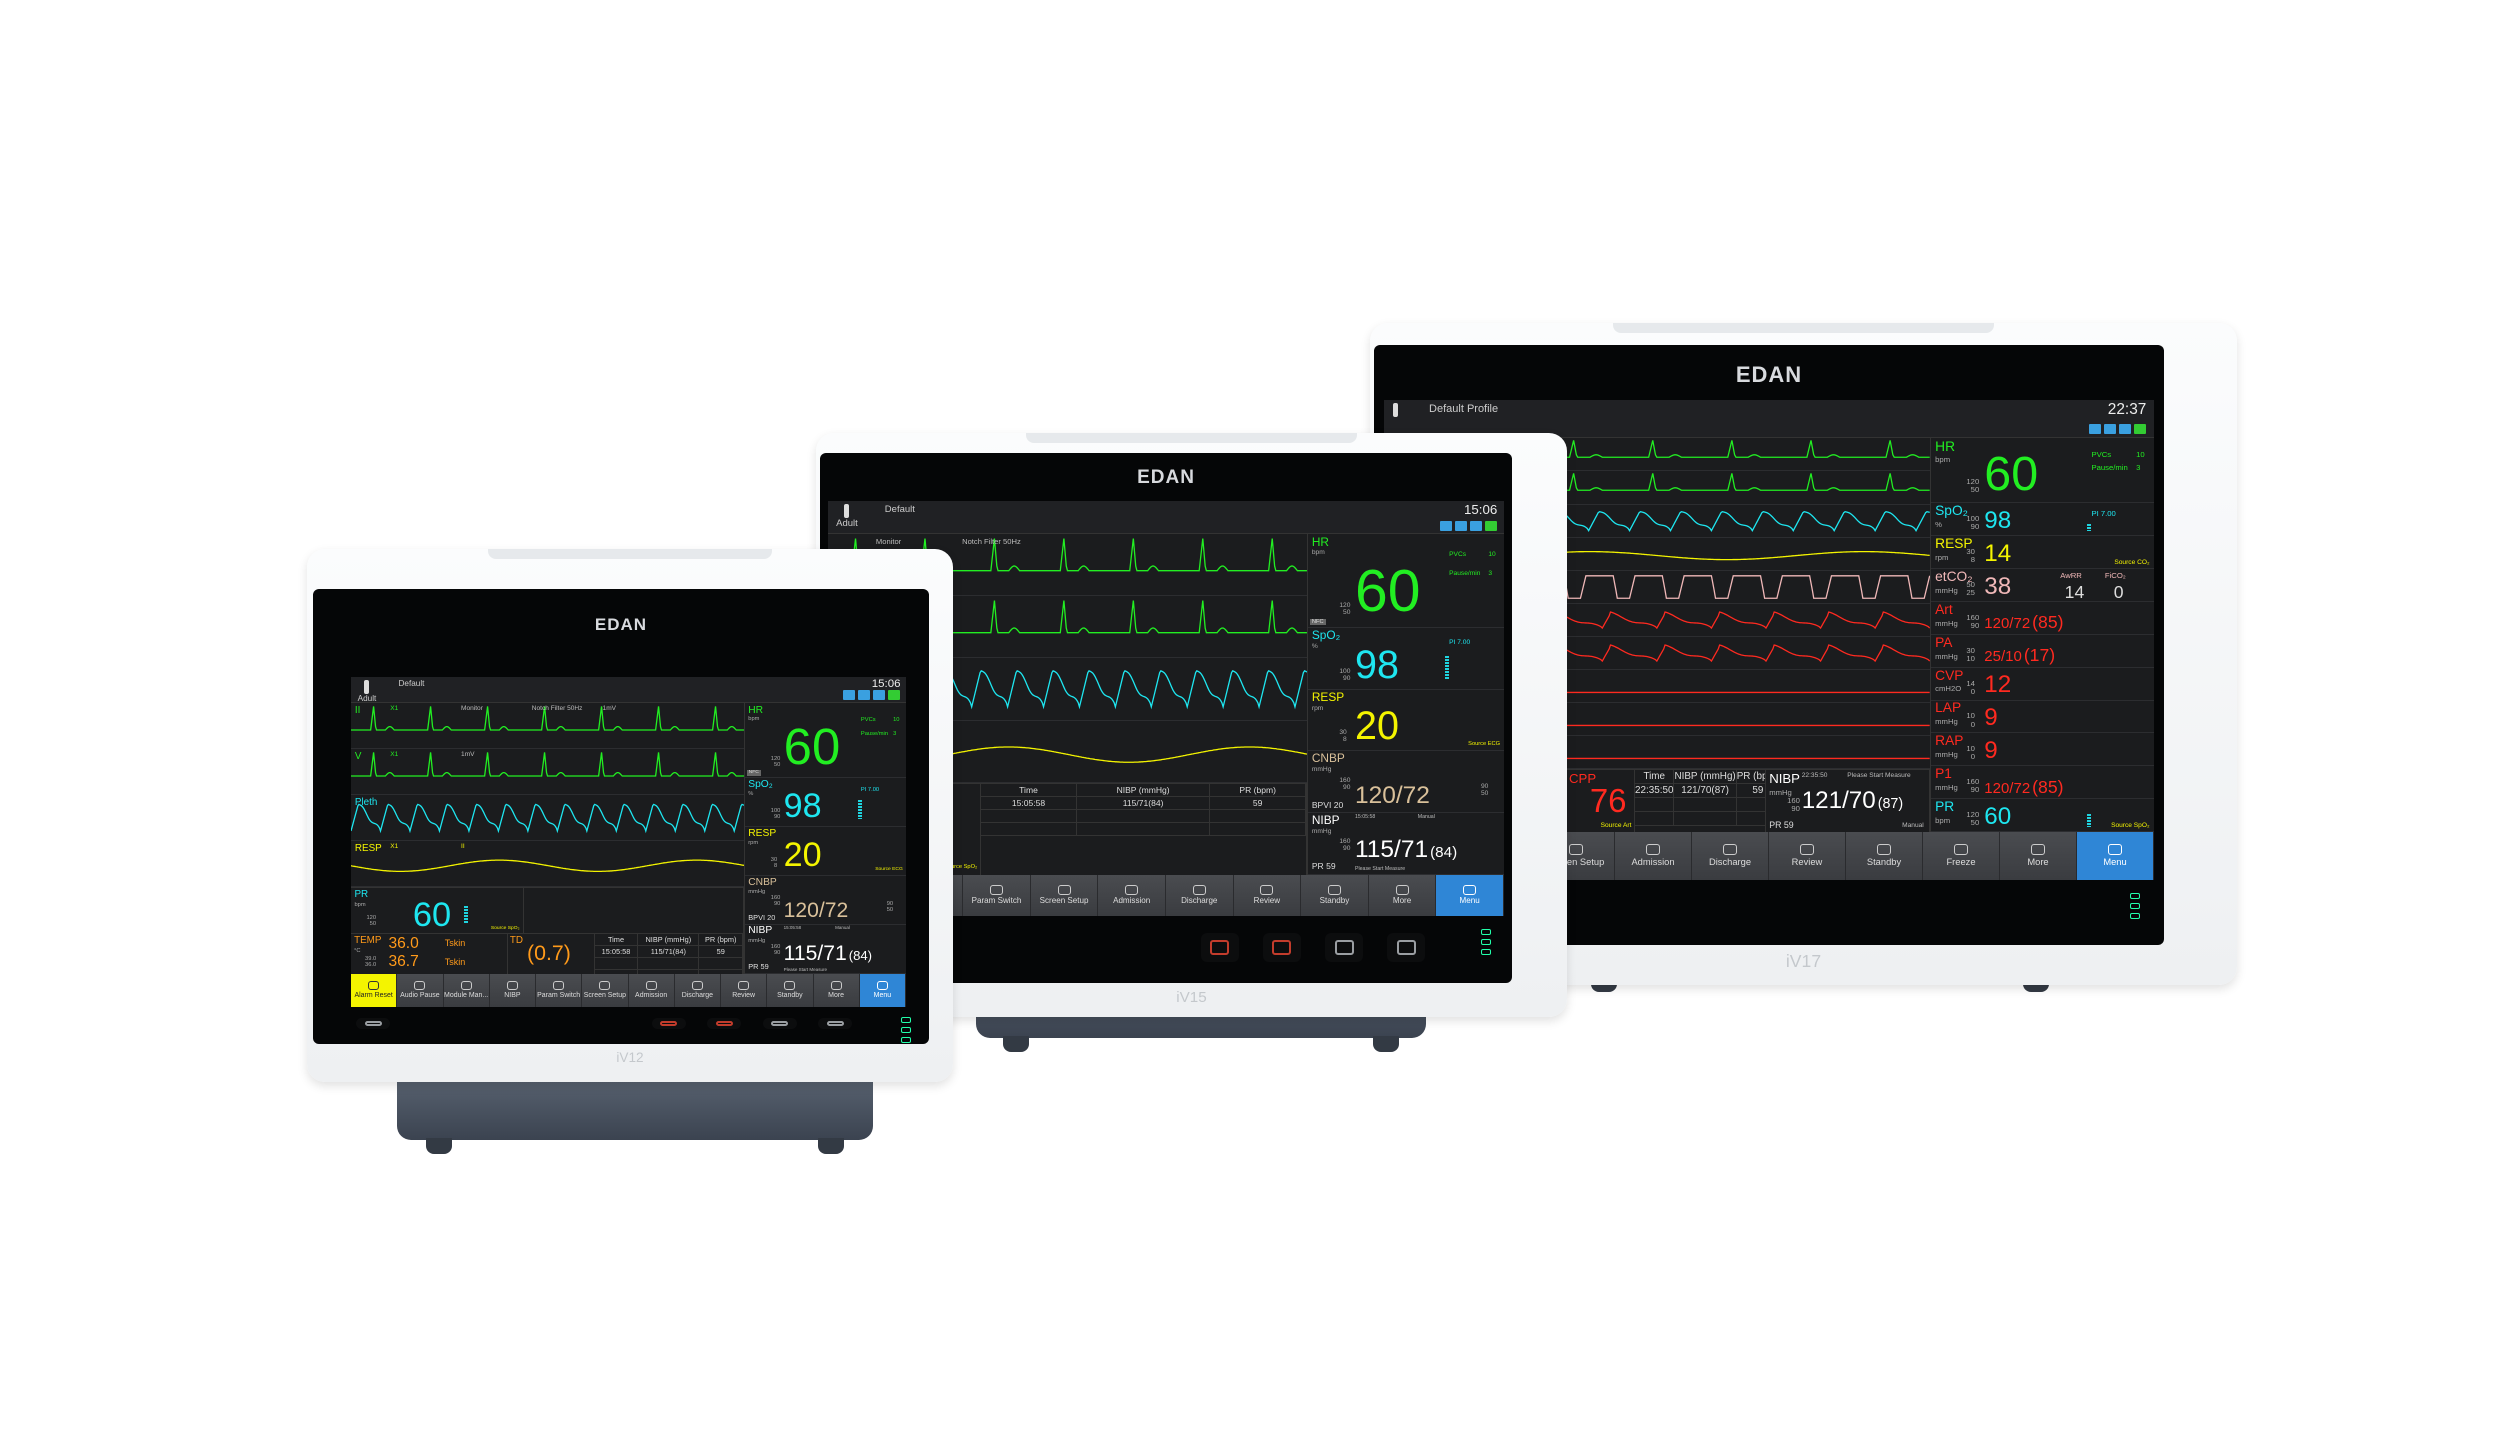 The image size is (2500, 1429). Describe the element at coordinates (373, 1023) in the screenshot. I see `hardware-screen-lock-button` at that location.